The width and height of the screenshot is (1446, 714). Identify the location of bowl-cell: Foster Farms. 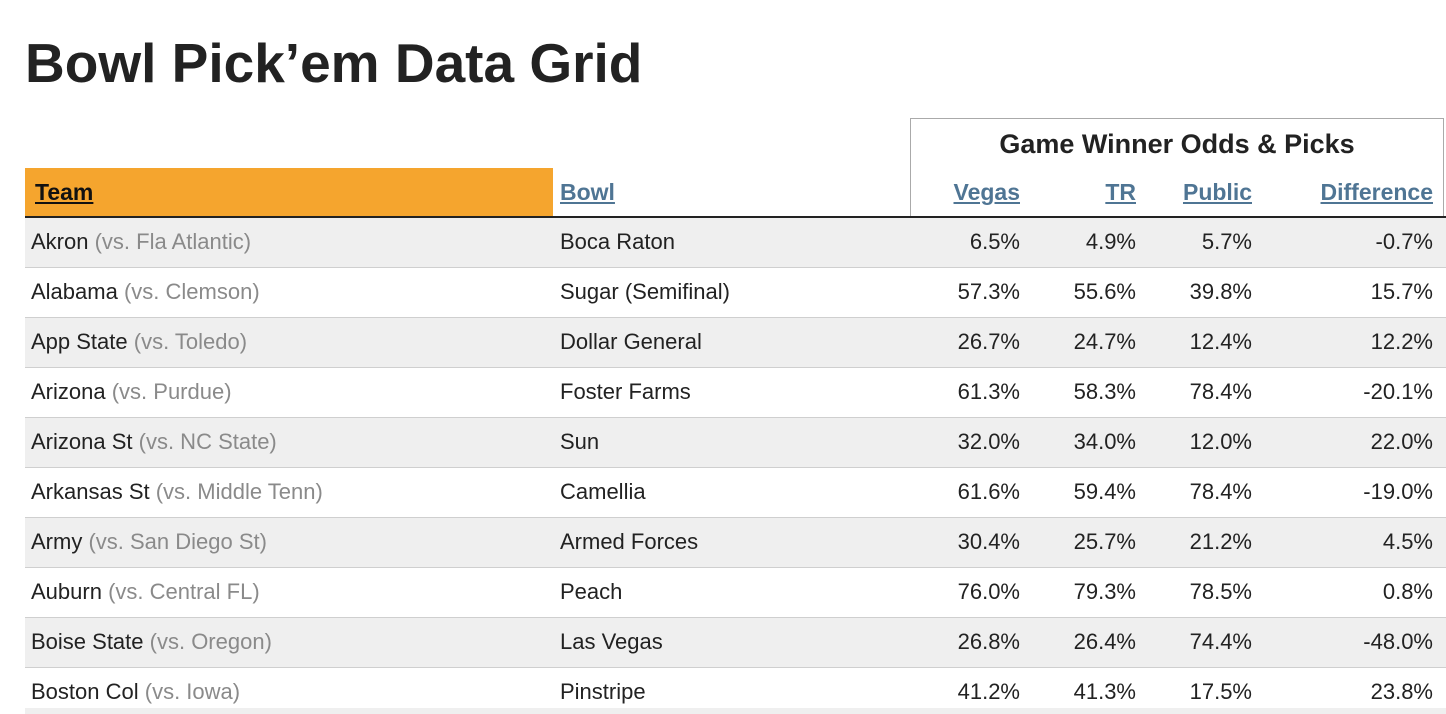
(625, 391).